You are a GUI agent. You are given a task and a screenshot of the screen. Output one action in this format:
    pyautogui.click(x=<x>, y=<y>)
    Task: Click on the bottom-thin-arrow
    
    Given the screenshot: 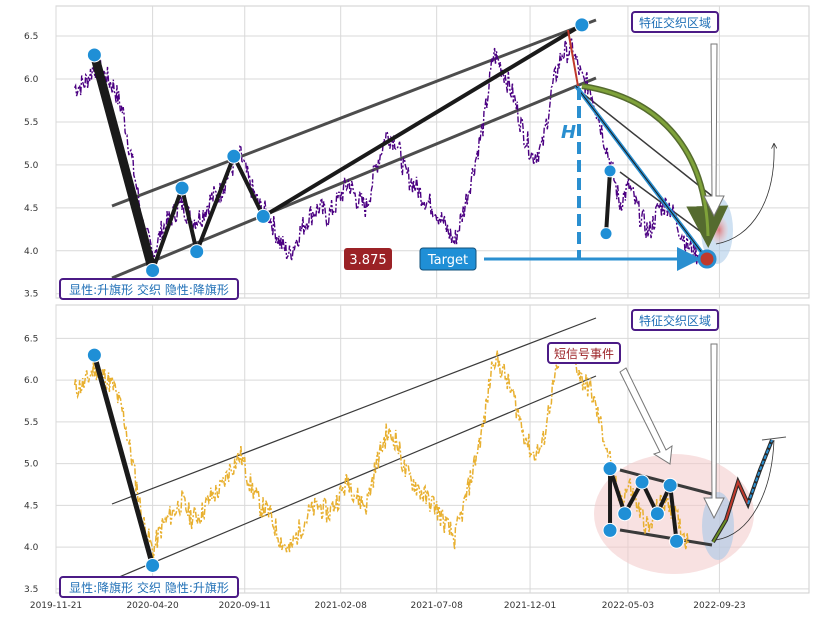 What is the action you would take?
    pyautogui.click(x=745, y=490)
    